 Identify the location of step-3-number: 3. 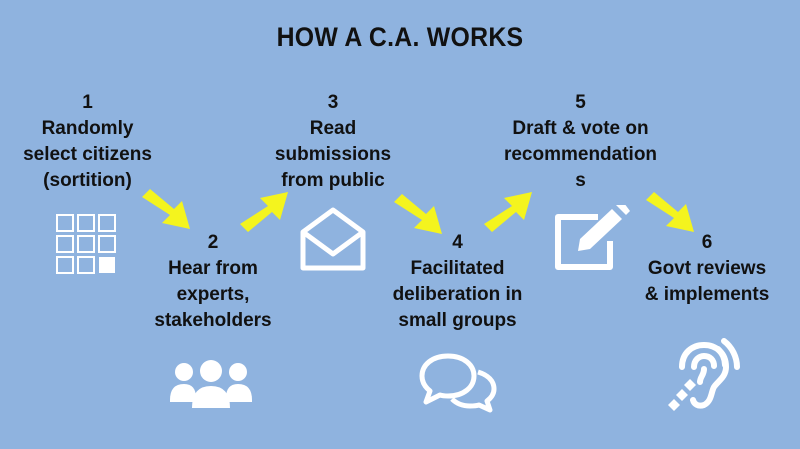
(333, 102).